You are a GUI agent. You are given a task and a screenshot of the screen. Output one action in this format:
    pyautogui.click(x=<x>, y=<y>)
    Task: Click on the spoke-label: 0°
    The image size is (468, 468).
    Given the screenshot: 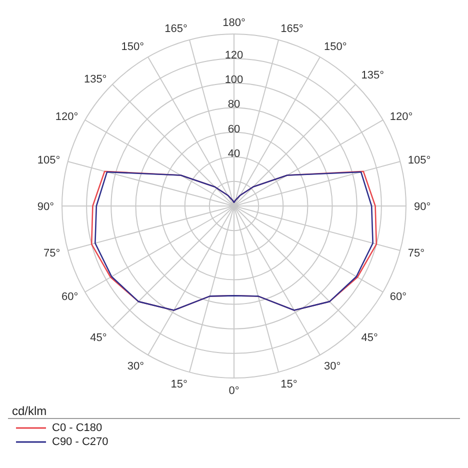 What is the action you would take?
    pyautogui.click(x=234, y=390)
    